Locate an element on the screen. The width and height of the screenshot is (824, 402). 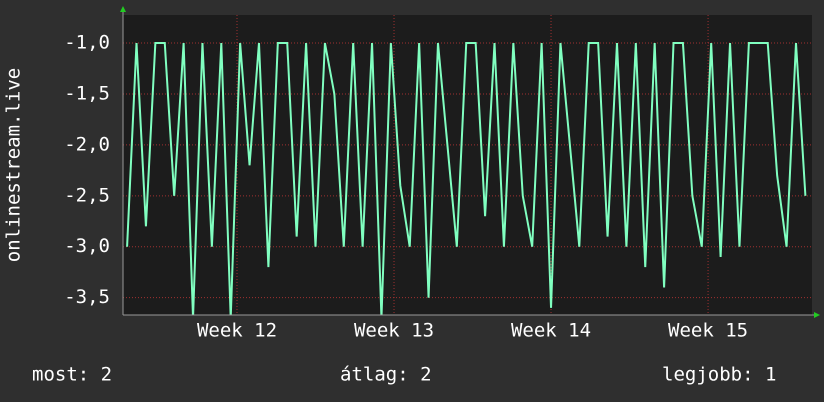
footer-best: legjobb: 1 is located at coordinates (719, 375).